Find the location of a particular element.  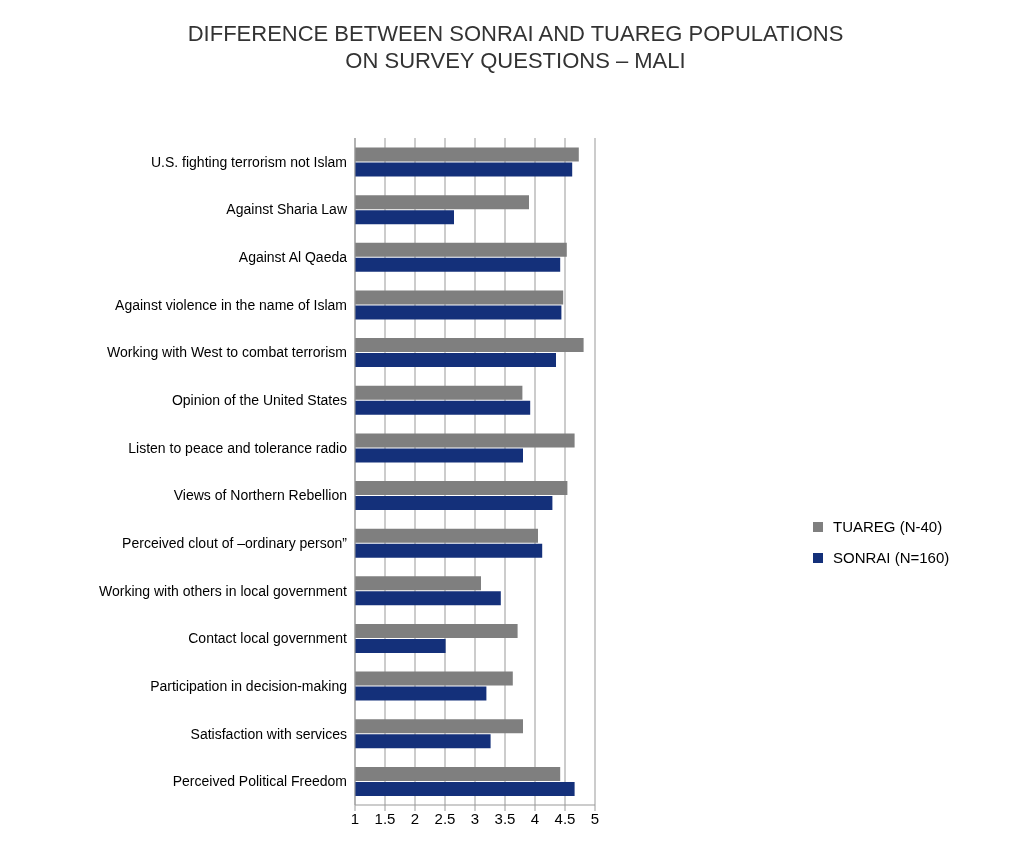

x-tick-label: 5 is located at coordinates (595, 818).